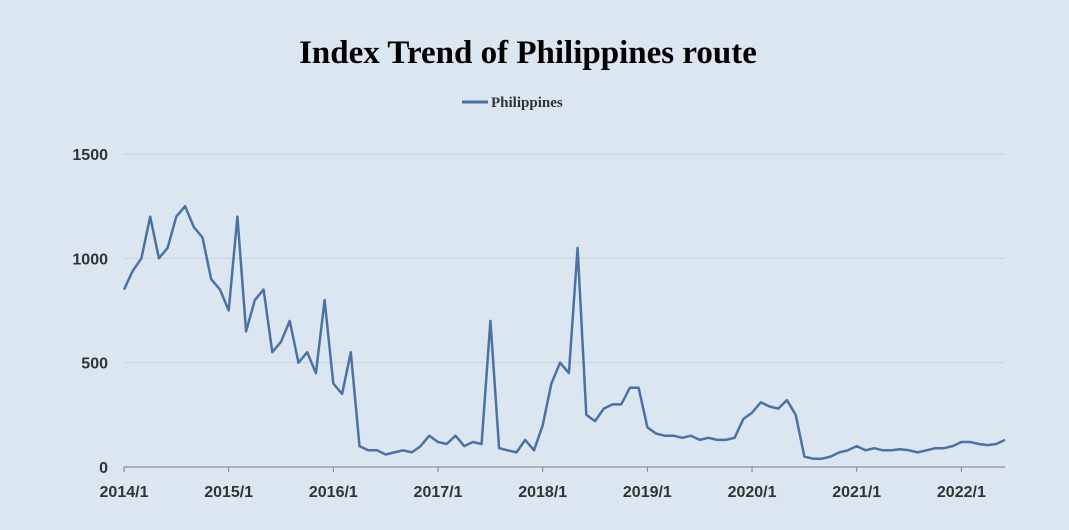  What do you see at coordinates (333, 492) in the screenshot?
I see `x-tick-label: 2016/1` at bounding box center [333, 492].